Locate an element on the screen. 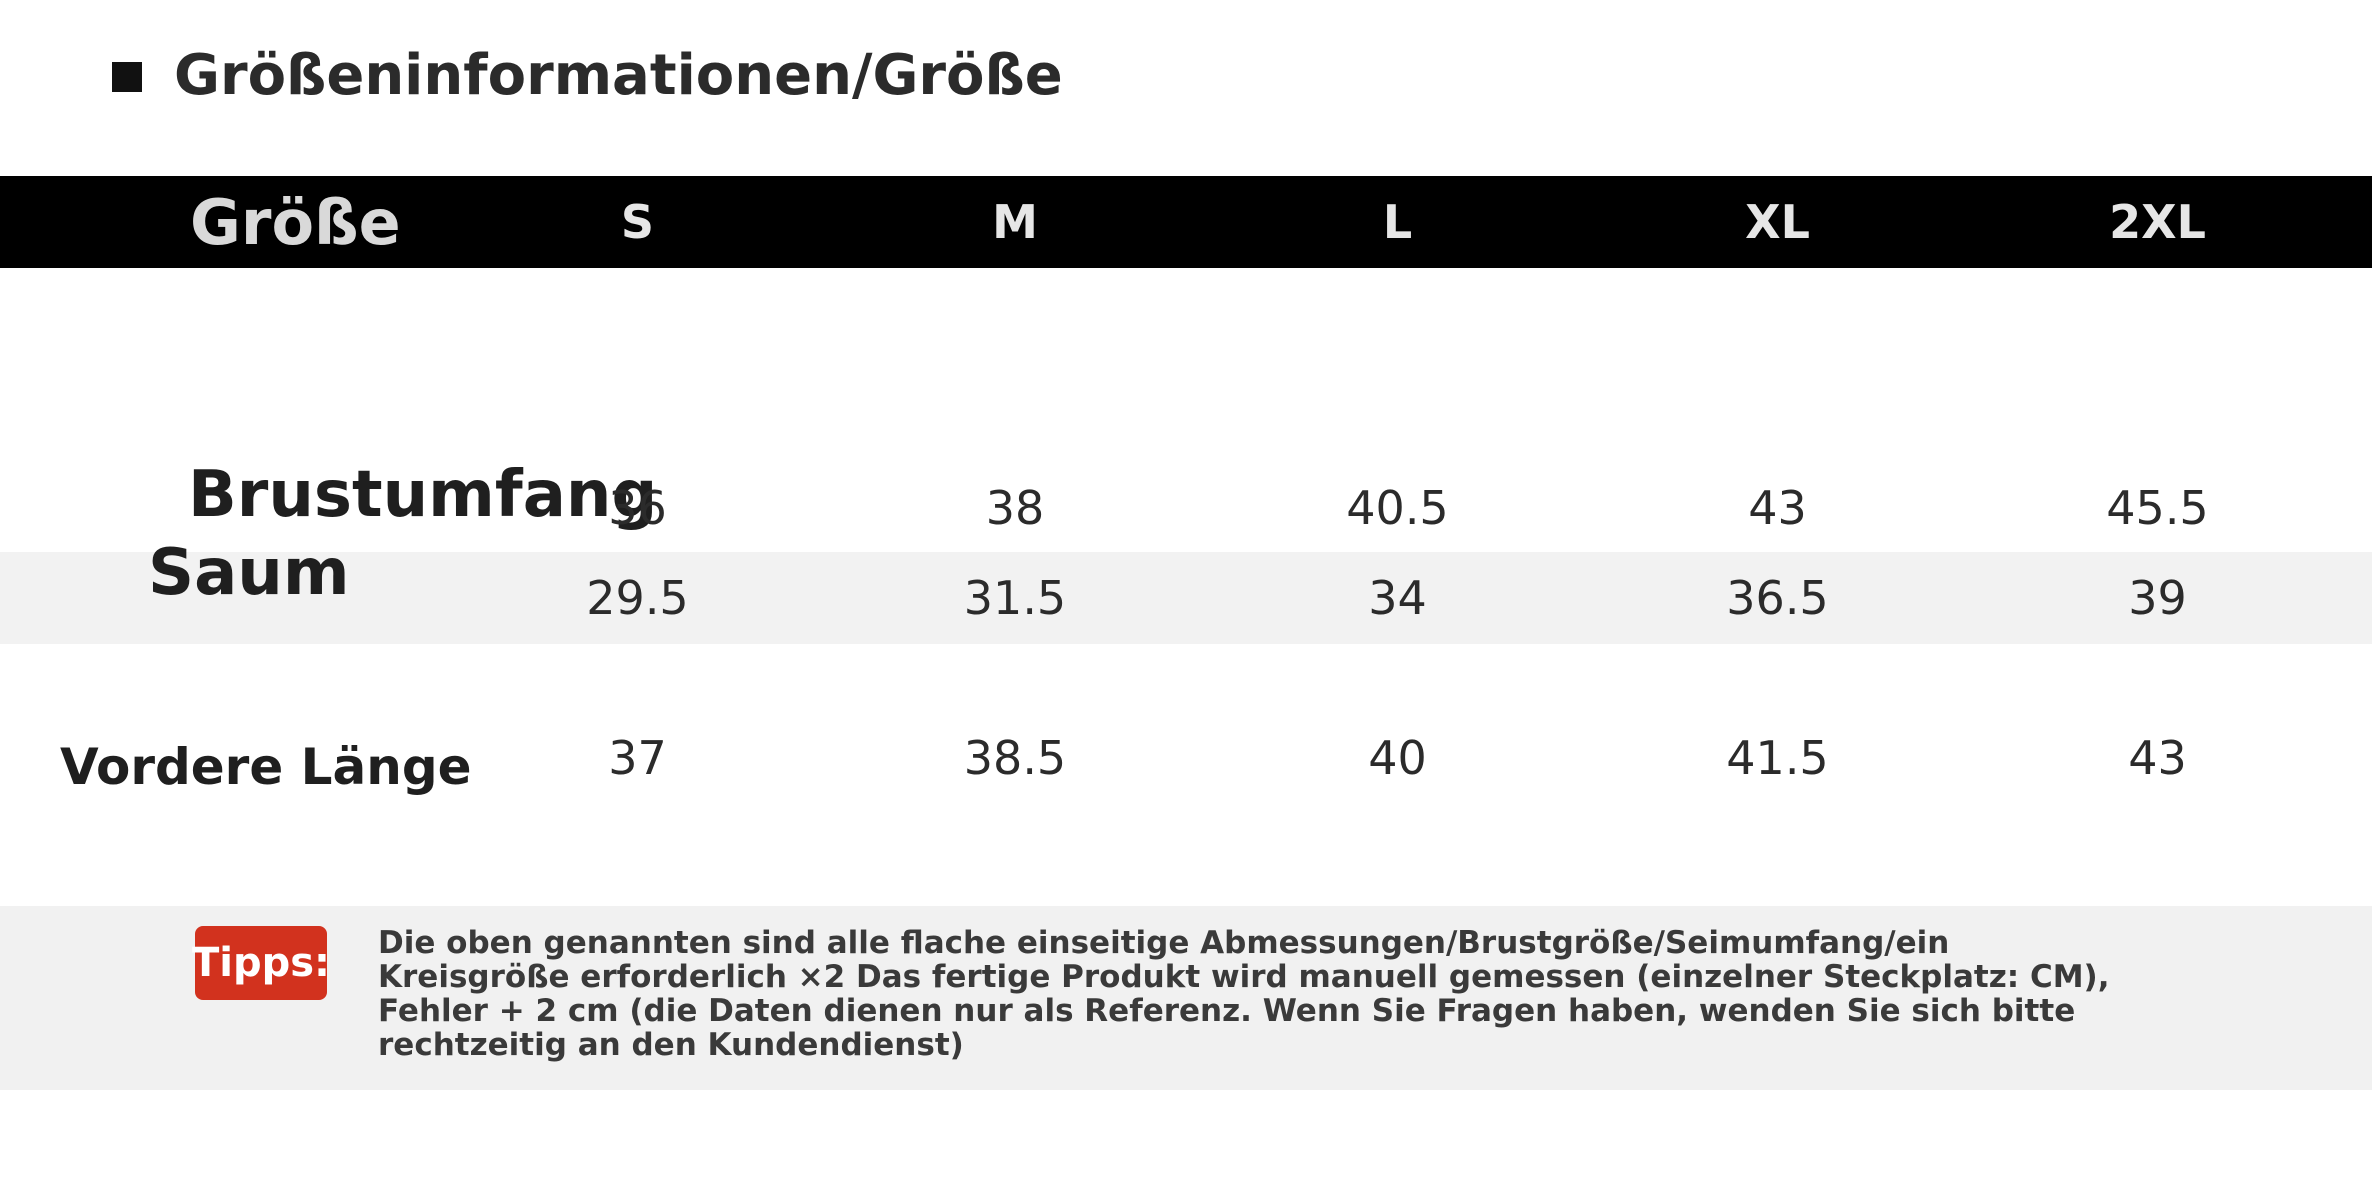  row-label-chest: Brustumfang is located at coordinates (423, 495).